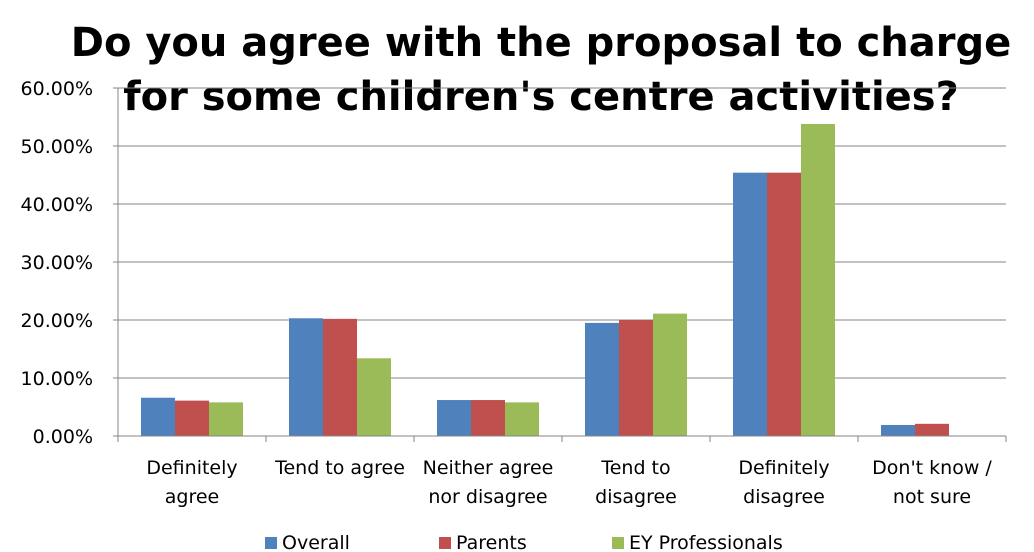  Describe the element at coordinates (488, 468) in the screenshot. I see `category-label: Neither agree` at that location.